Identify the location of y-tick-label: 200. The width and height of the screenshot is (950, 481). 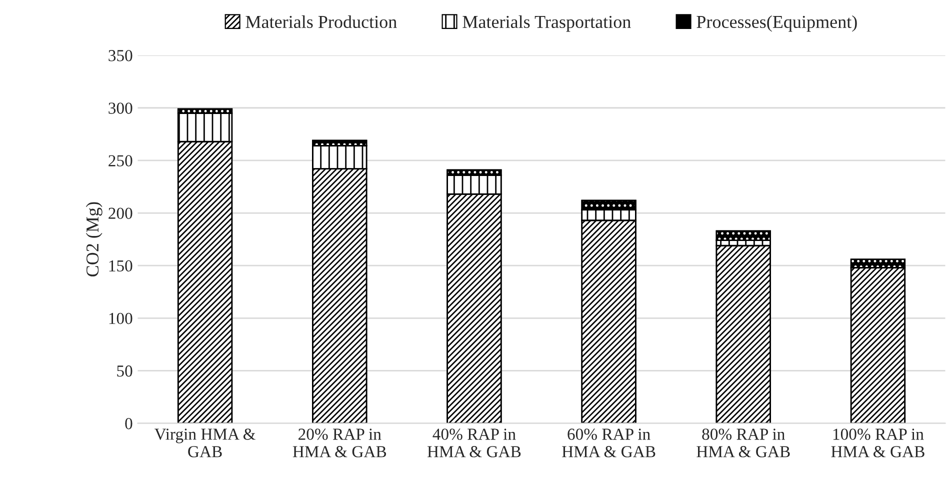
(120, 213).